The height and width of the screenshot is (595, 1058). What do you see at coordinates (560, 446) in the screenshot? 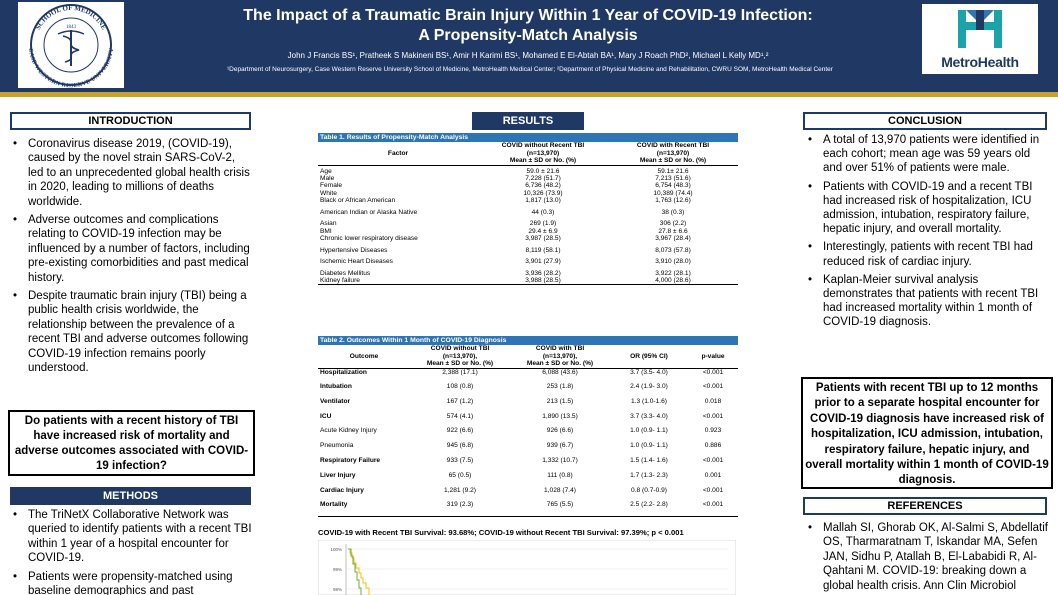
I see `value-cell: 939 (6.7)` at bounding box center [560, 446].